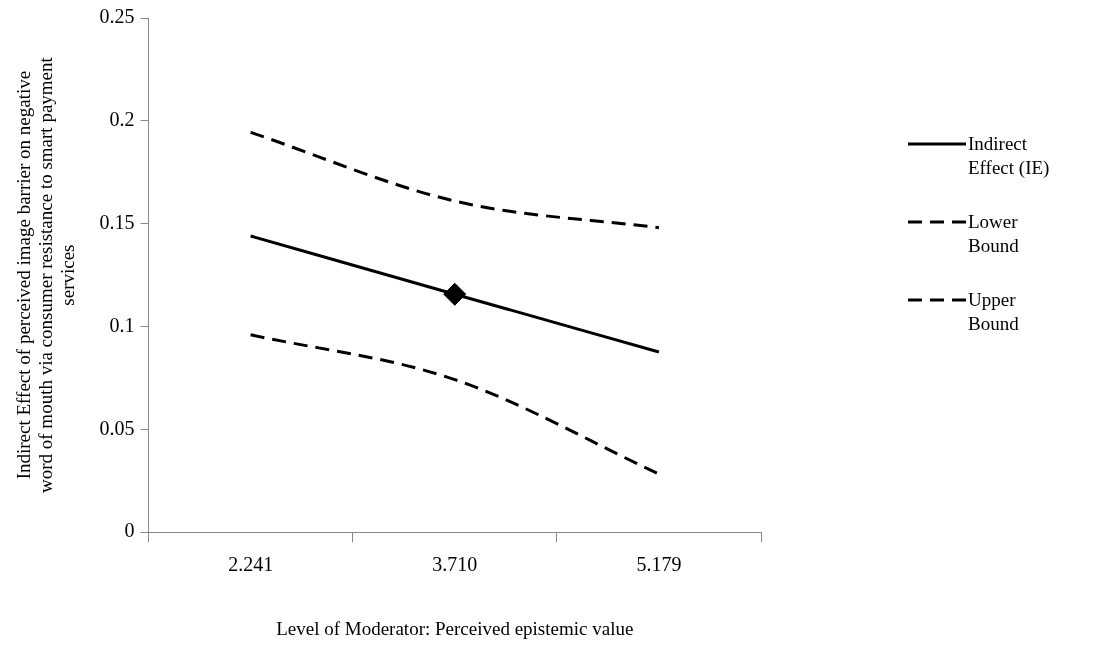 The width and height of the screenshot is (1106, 655). What do you see at coordinates (659, 564) in the screenshot?
I see `x-tick-label: 5.179` at bounding box center [659, 564].